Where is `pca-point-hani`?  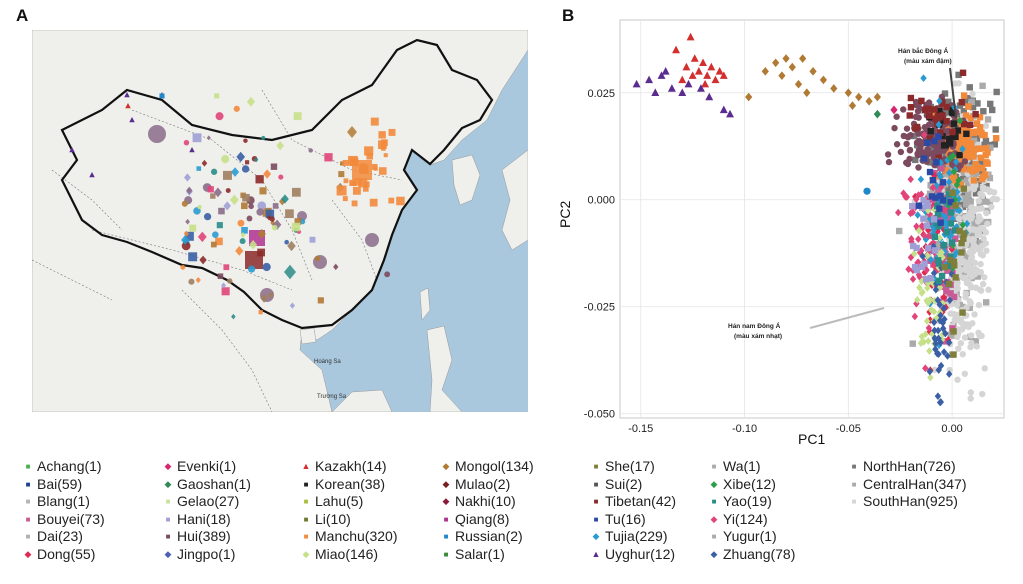
pca-point-hani is located at coordinates (916, 248).